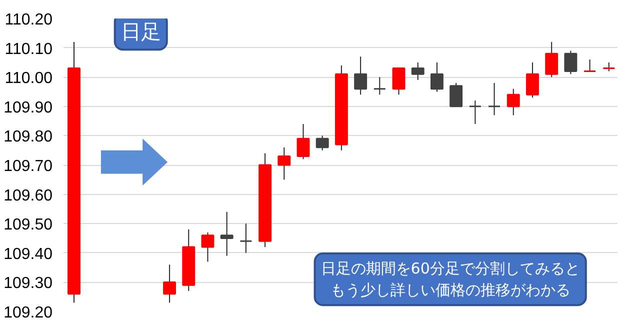 Image resolution: width=633 pixels, height=331 pixels. I want to click on y-tick-label: 109.70, so click(28, 166).